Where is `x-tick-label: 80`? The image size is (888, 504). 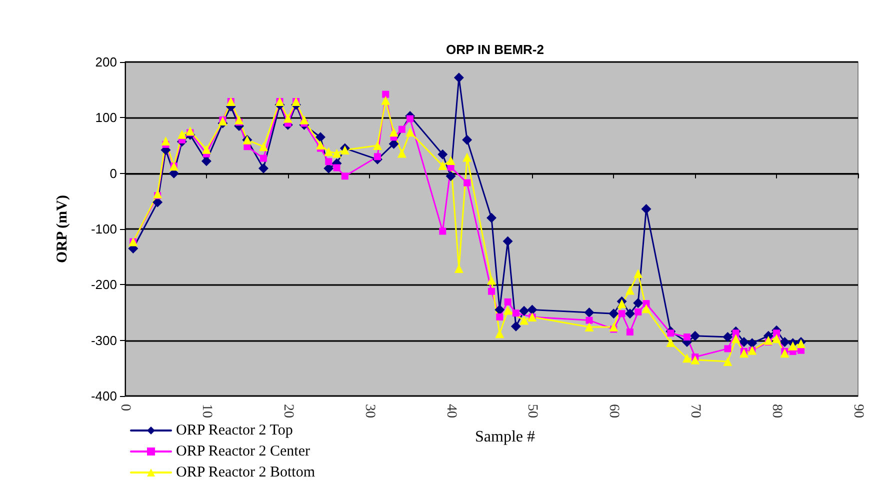 x-tick-label: 80 is located at coordinates (776, 411).